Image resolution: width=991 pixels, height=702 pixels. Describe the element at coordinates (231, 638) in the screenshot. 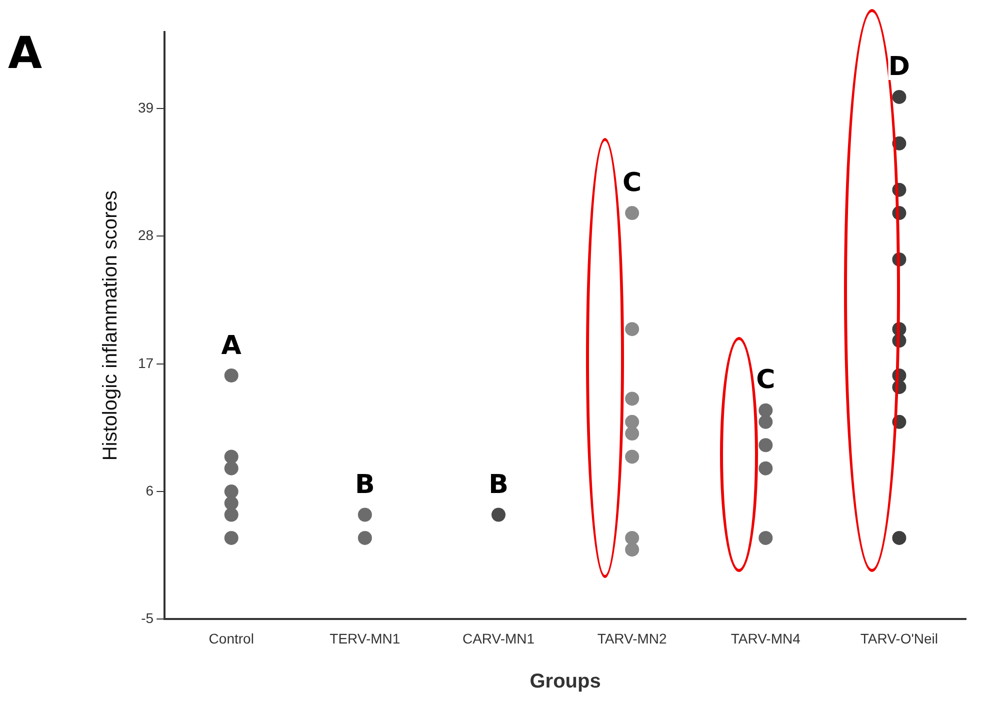

I see `x-tick-label: Control` at that location.